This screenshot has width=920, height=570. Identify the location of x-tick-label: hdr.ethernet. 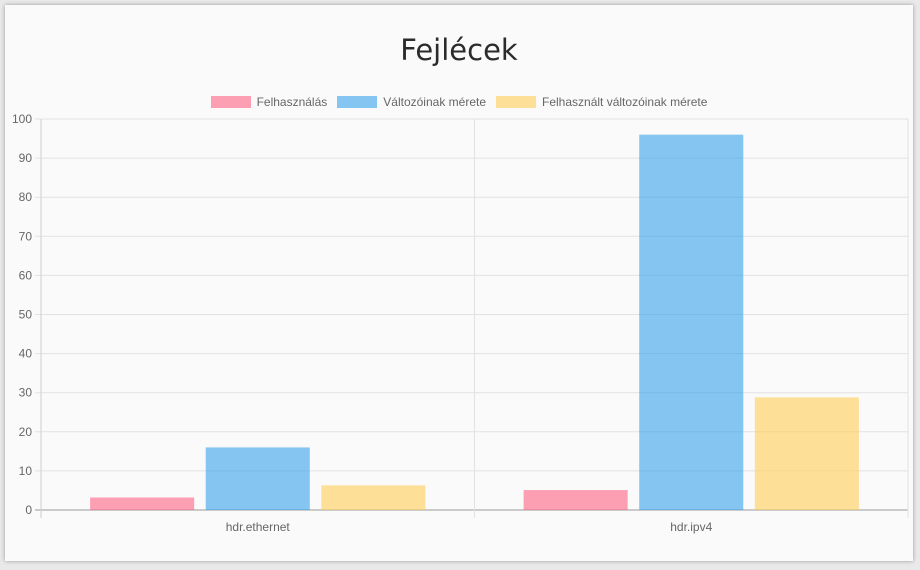
(258, 527).